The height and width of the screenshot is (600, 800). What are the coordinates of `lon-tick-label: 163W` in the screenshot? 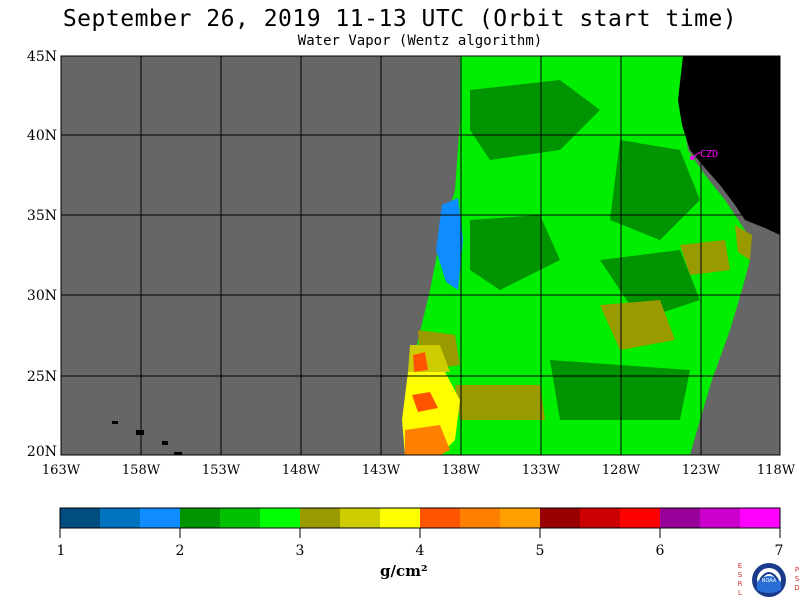 It's located at (61, 470).